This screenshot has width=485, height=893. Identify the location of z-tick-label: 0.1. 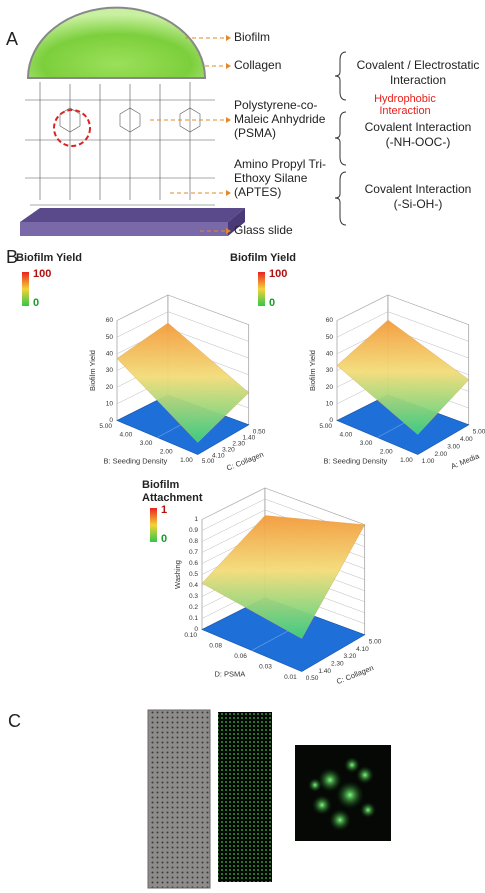
(193, 618).